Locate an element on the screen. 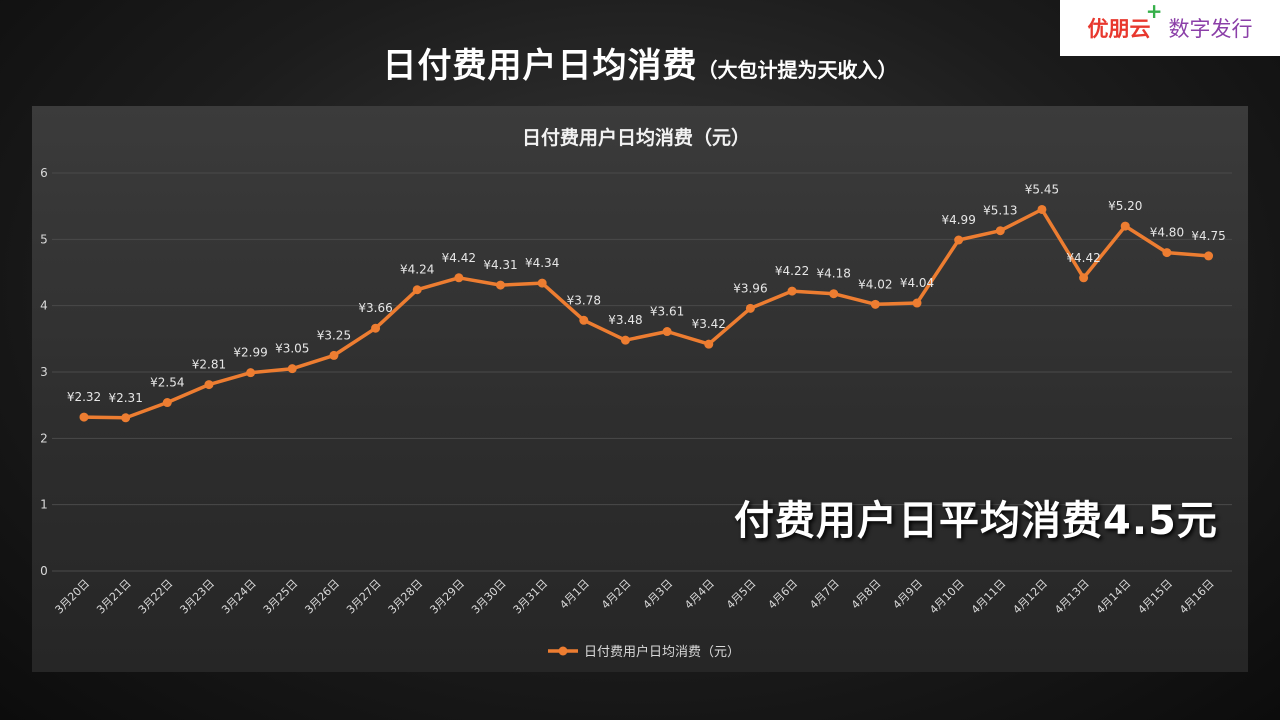  y-tick-label: 0 is located at coordinates (44, 571).